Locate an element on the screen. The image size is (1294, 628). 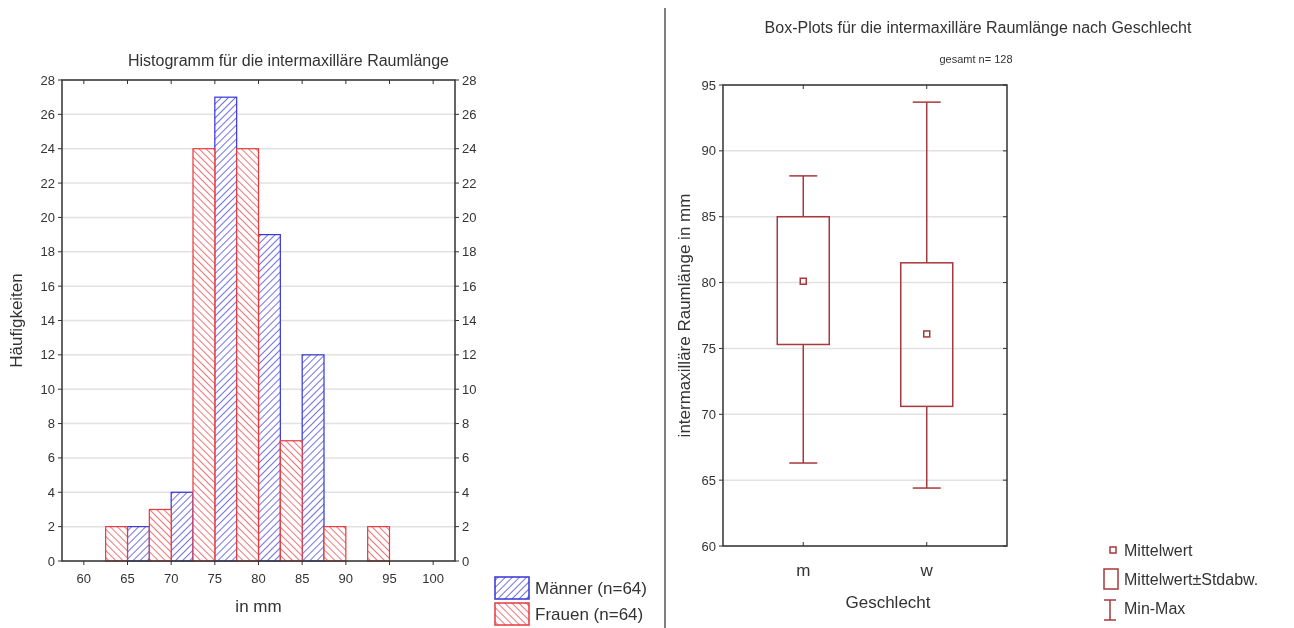
y-axis-title: intermaxilläre Raumlänge in mm is located at coordinates (684, 315).